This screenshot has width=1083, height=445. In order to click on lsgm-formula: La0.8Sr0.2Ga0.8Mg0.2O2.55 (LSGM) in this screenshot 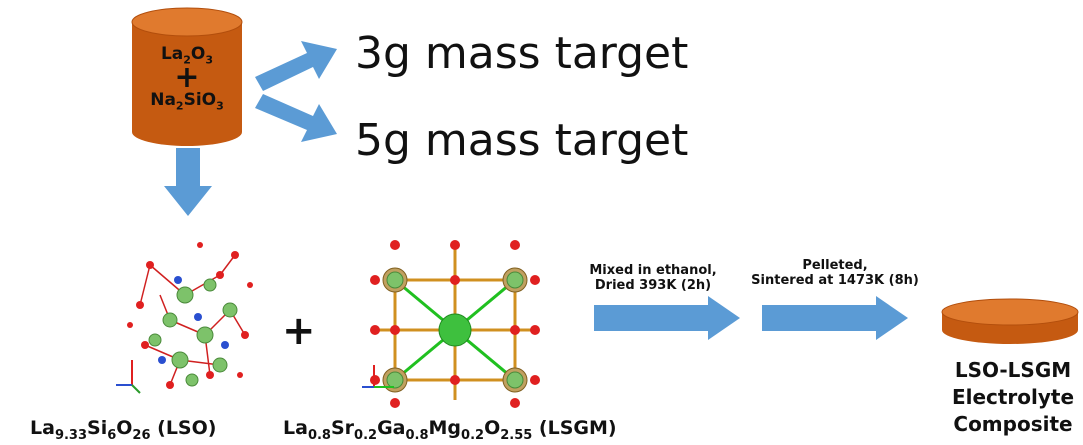, I will do `click(450, 430)`.